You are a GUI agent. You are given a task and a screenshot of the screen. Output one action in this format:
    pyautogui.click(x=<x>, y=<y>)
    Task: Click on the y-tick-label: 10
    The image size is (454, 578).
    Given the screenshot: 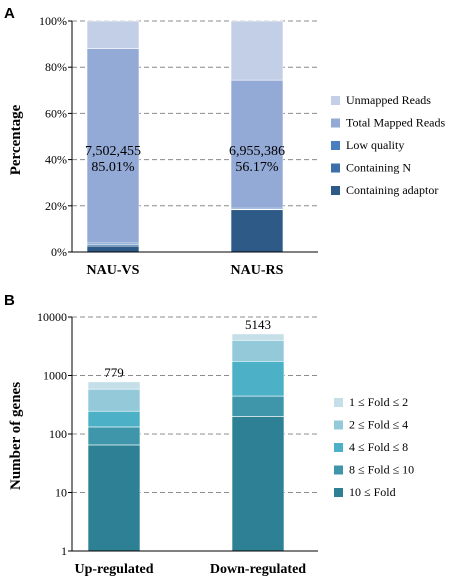 What is the action you would take?
    pyautogui.click(x=61, y=493)
    